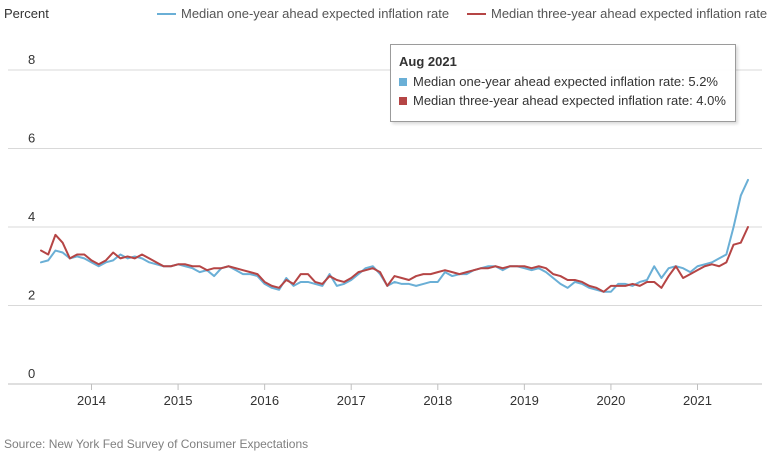 Image resolution: width=770 pixels, height=456 pixels. What do you see at coordinates (524, 400) in the screenshot?
I see `x-tick-label: 2019` at bounding box center [524, 400].